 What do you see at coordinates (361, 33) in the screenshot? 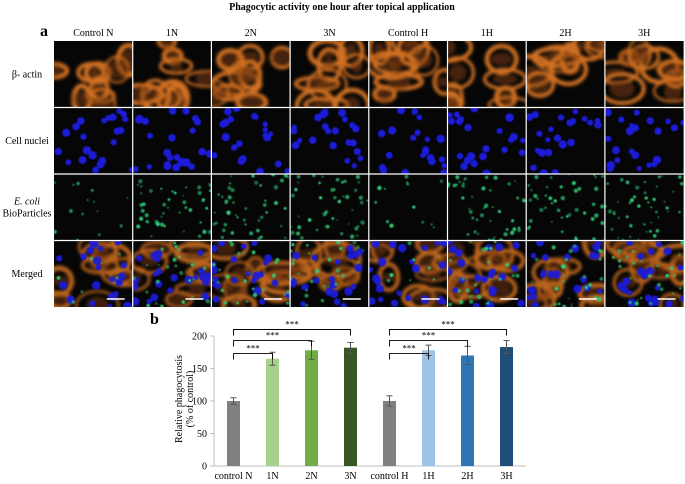
I see `column-headers: Control N 1N 2N 3N Control H 1H 2H 3H` at bounding box center [361, 33].